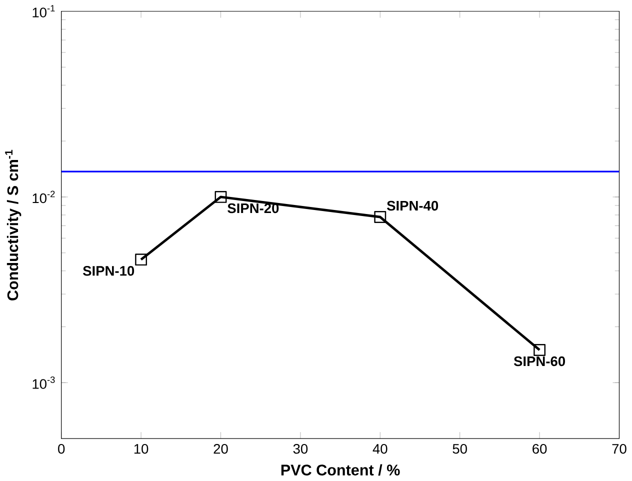 Image resolution: width=632 pixels, height=481 pixels. What do you see at coordinates (141, 449) in the screenshot?
I see `x-tick-label: 10` at bounding box center [141, 449].